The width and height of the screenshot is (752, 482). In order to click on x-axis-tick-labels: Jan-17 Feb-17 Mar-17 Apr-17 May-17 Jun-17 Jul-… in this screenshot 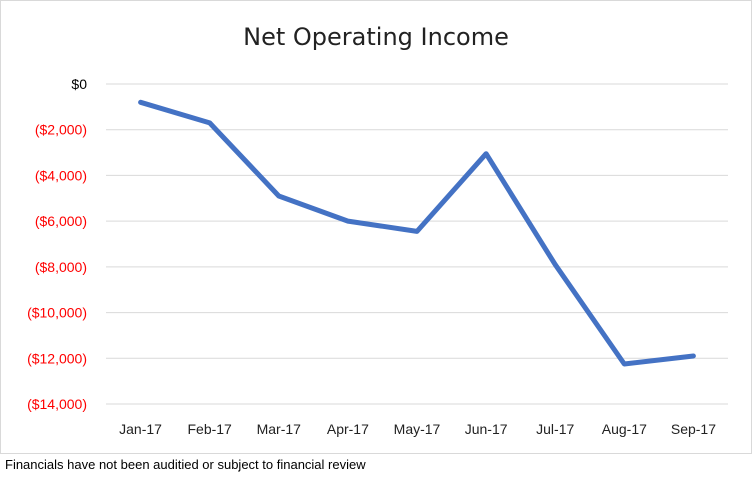, I will do `click(417, 429)`.